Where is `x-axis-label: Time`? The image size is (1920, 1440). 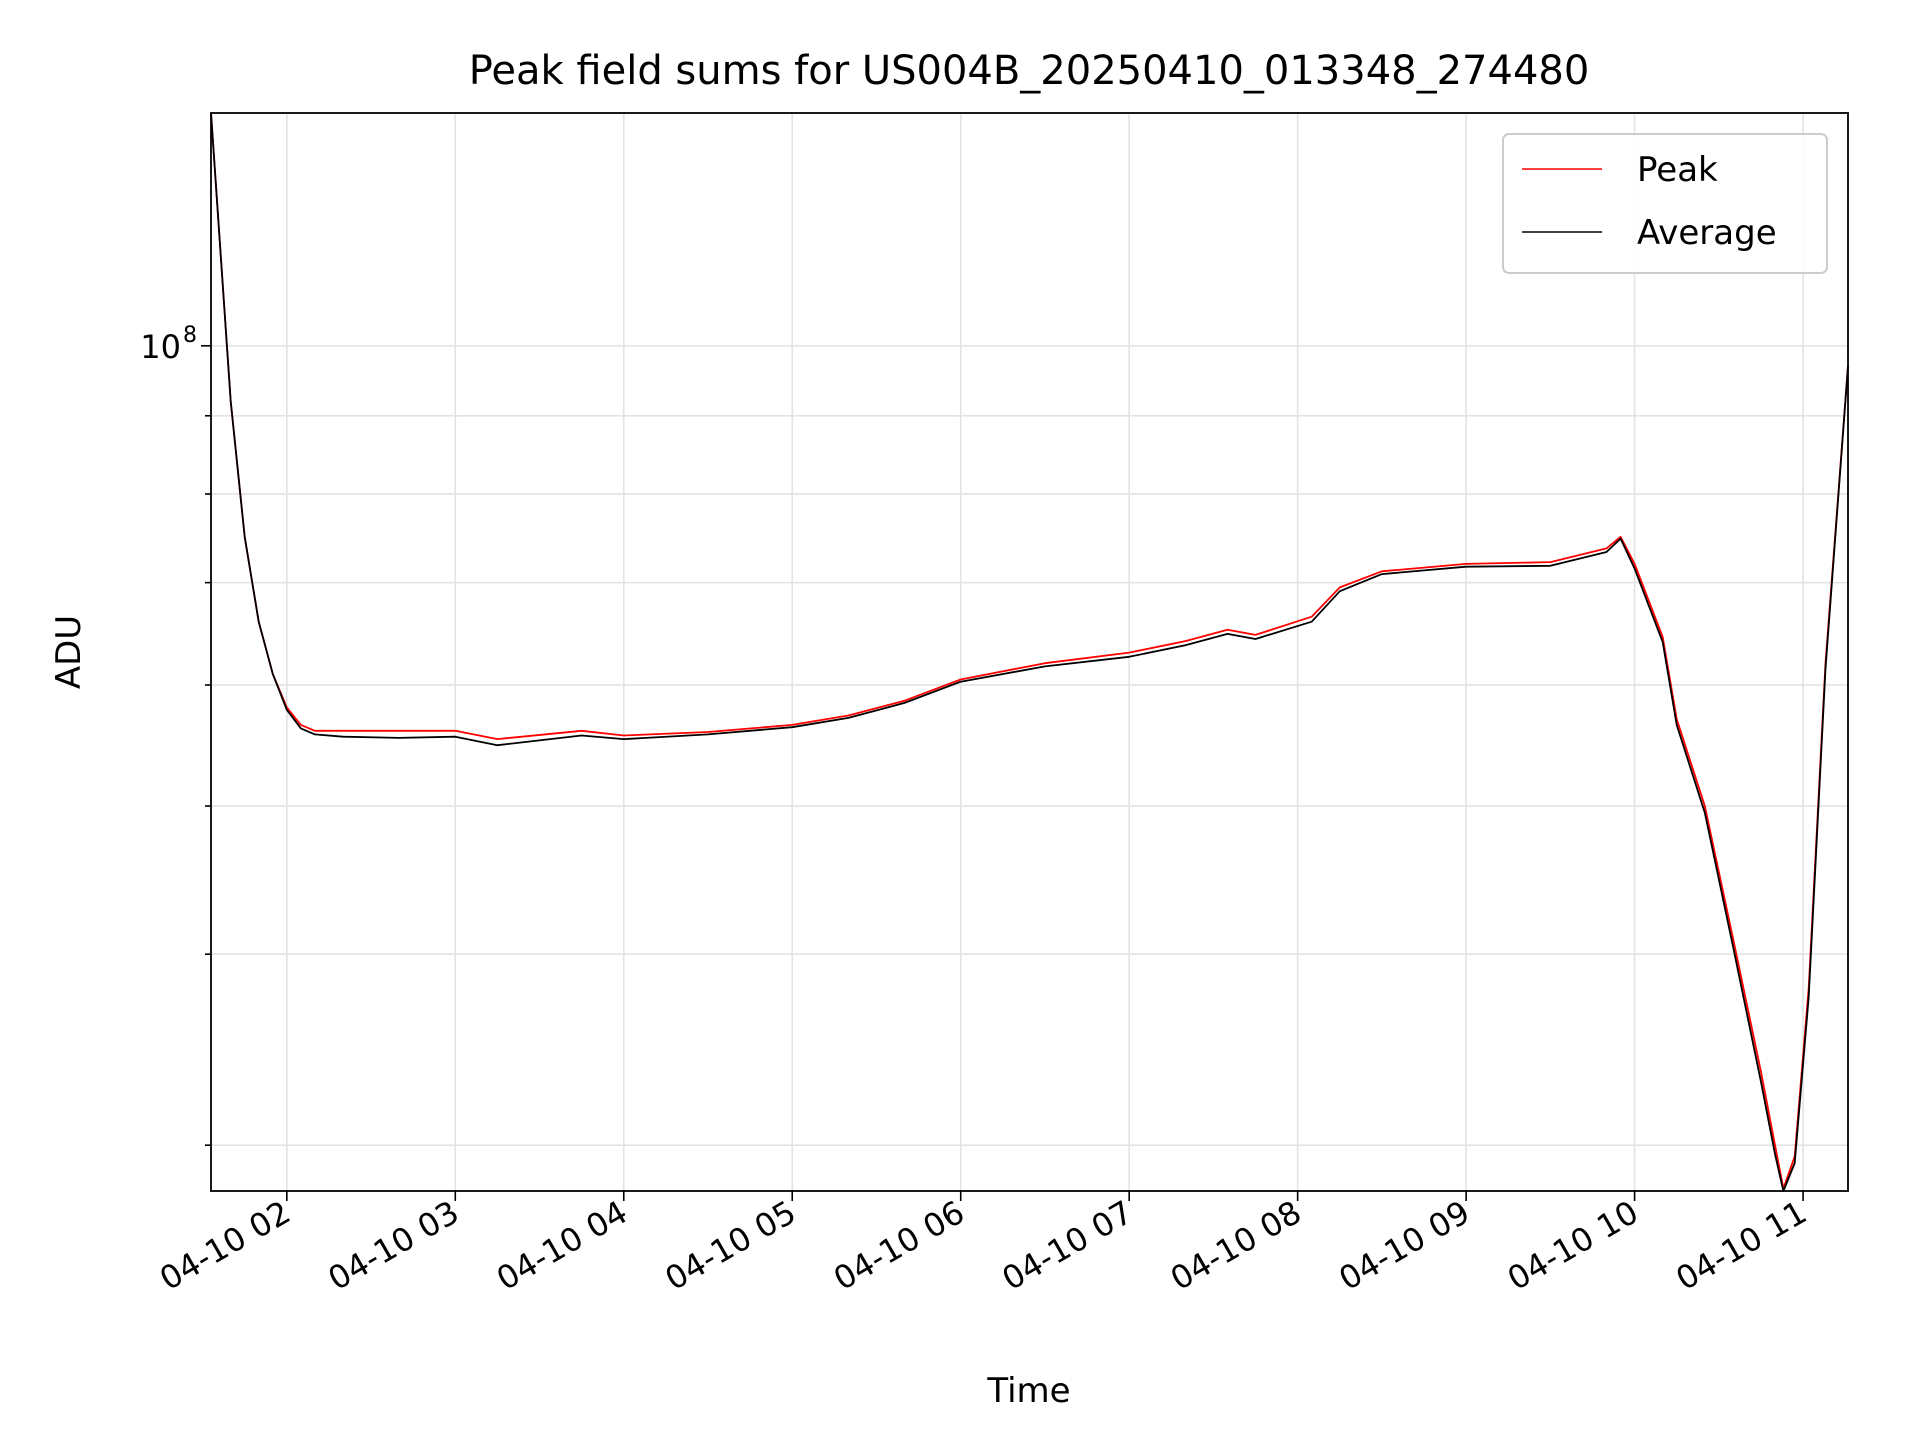 x-axis-label: Time is located at coordinates (1028, 1391).